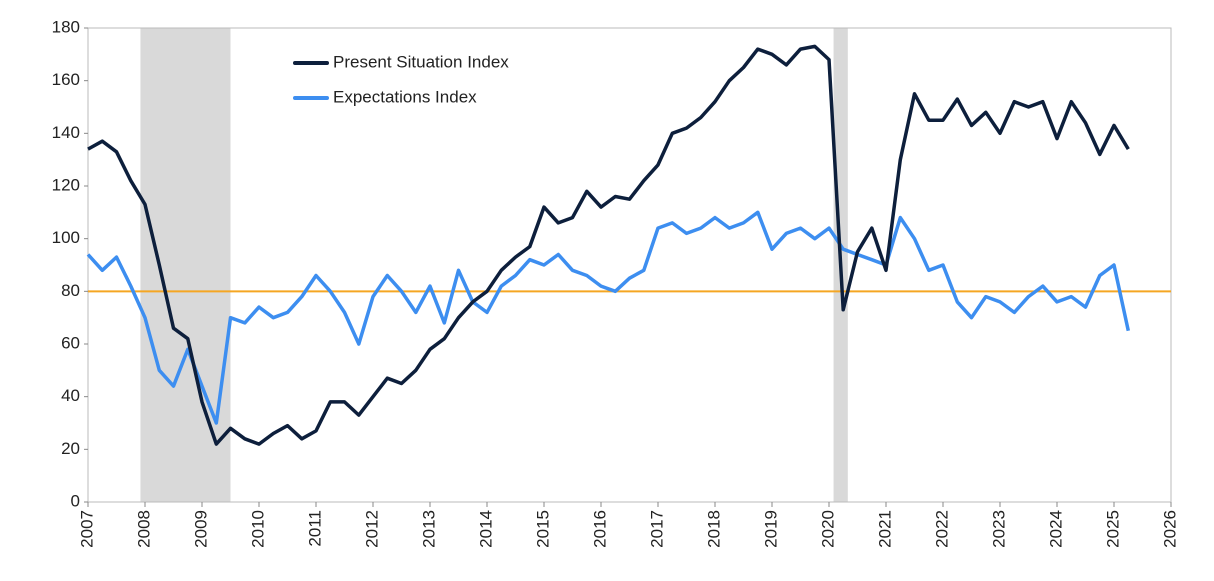  What do you see at coordinates (1112, 529) in the screenshot?
I see `x-tick-label: 2025` at bounding box center [1112, 529].